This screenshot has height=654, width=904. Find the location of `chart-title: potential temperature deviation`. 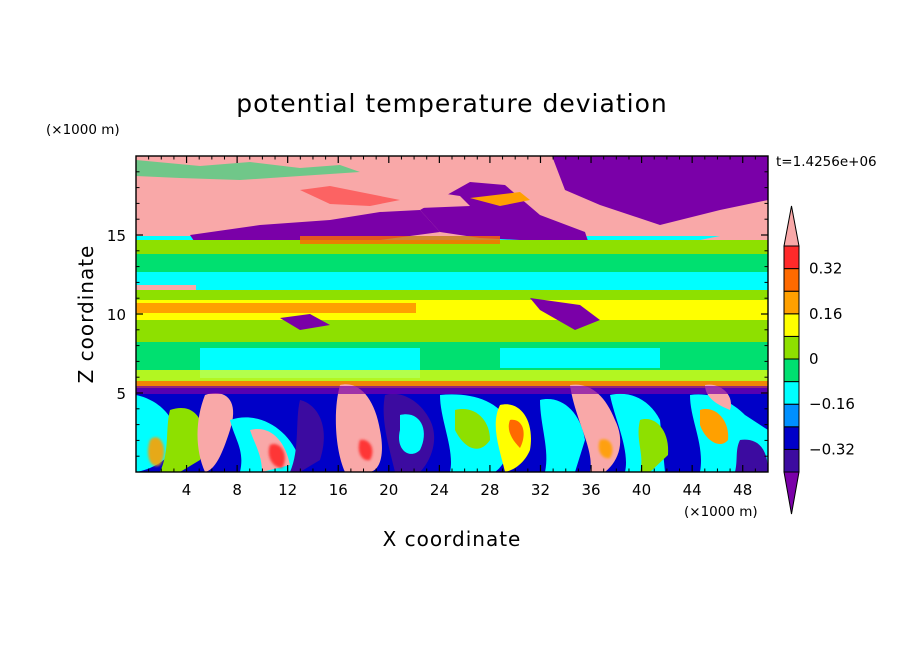

chart-title: potential temperature deviation is located at coordinates (451, 103).